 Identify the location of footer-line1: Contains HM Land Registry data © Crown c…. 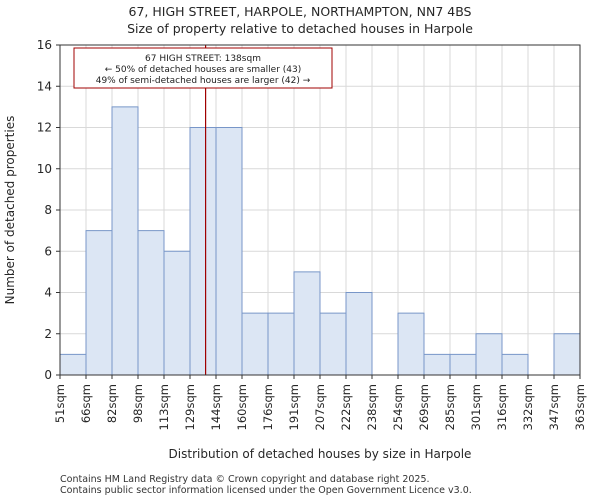
(245, 479).